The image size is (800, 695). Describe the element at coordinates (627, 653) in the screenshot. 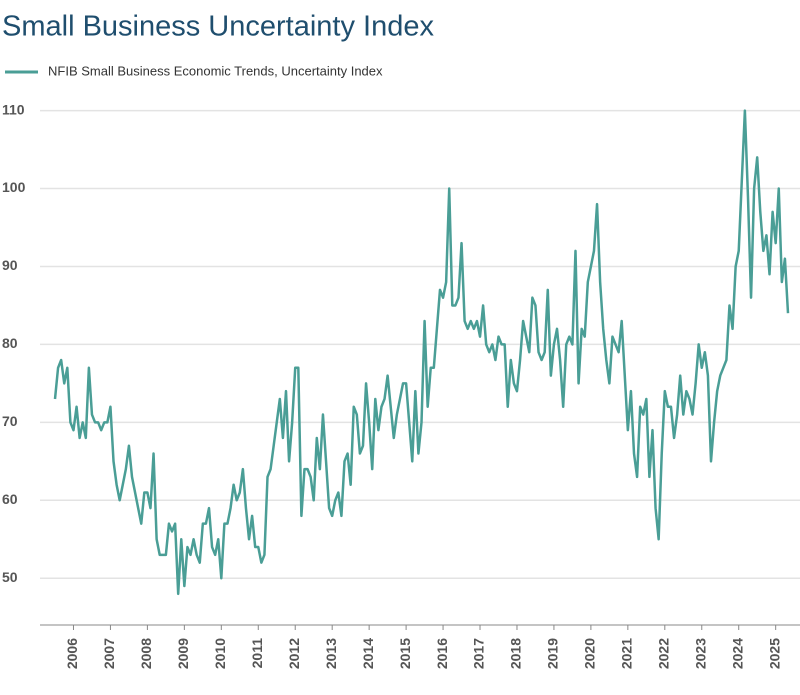

I see `x-tick-label: 2021` at that location.